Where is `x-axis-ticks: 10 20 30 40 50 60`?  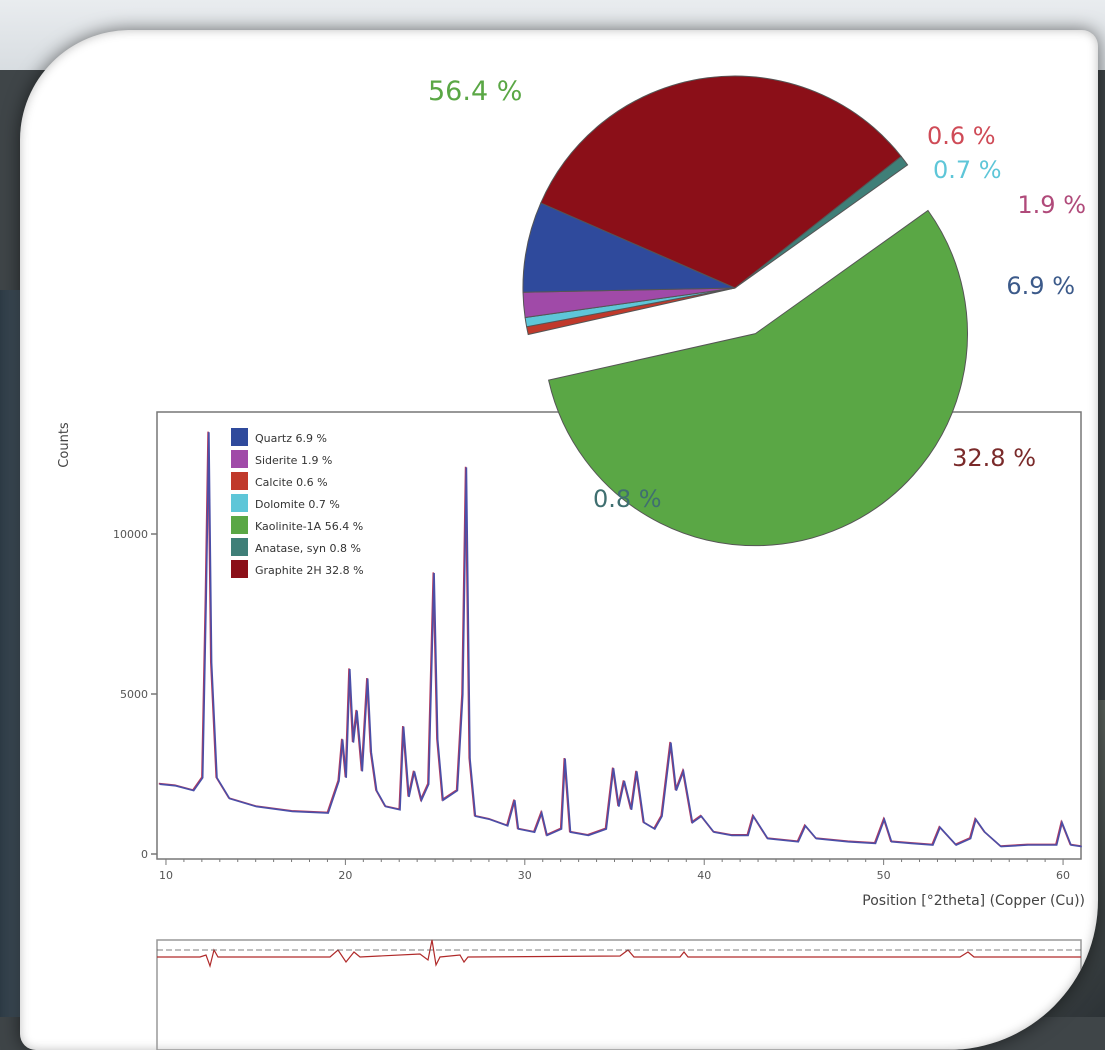 x-axis-ticks: 10 20 30 40 50 60 is located at coordinates (614, 870).